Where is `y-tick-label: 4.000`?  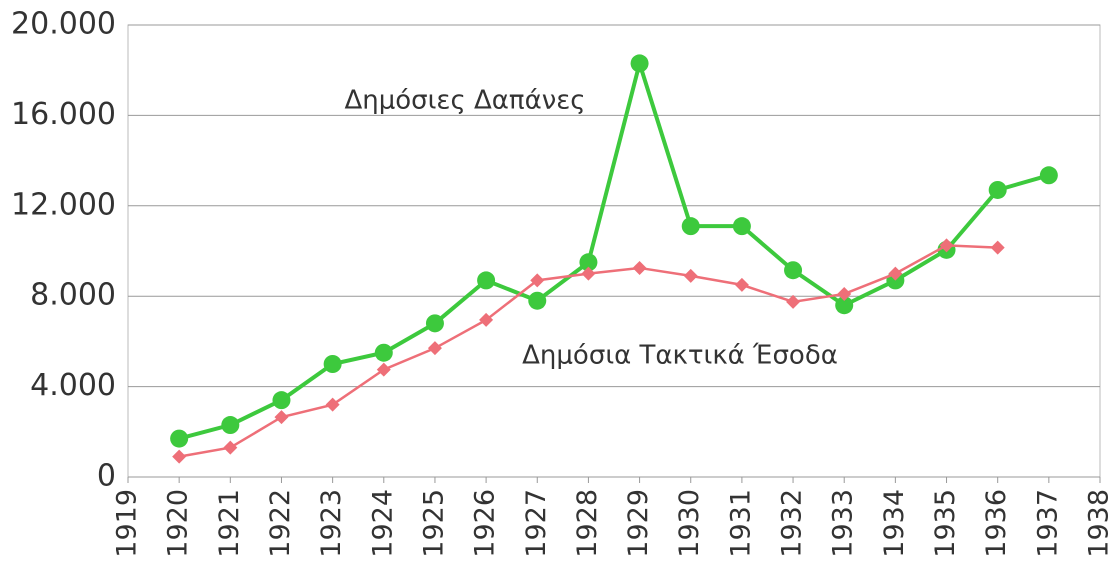 y-tick-label: 4.000 is located at coordinates (73, 385).